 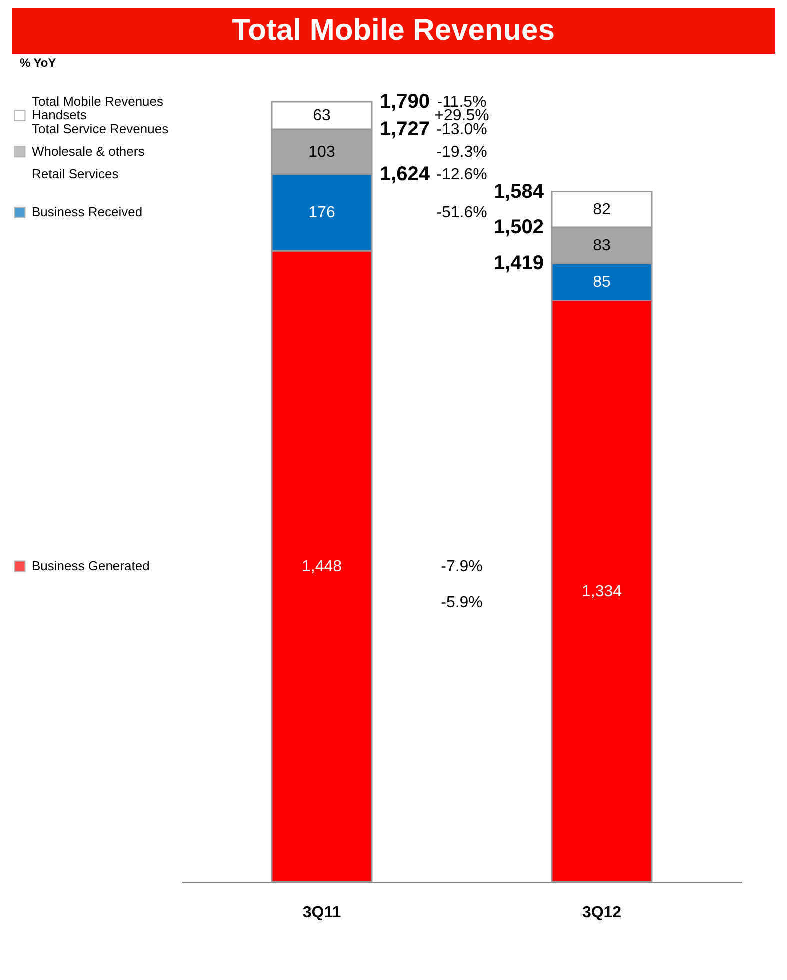 What do you see at coordinates (322, 152) in the screenshot?
I see `data-label: 103` at bounding box center [322, 152].